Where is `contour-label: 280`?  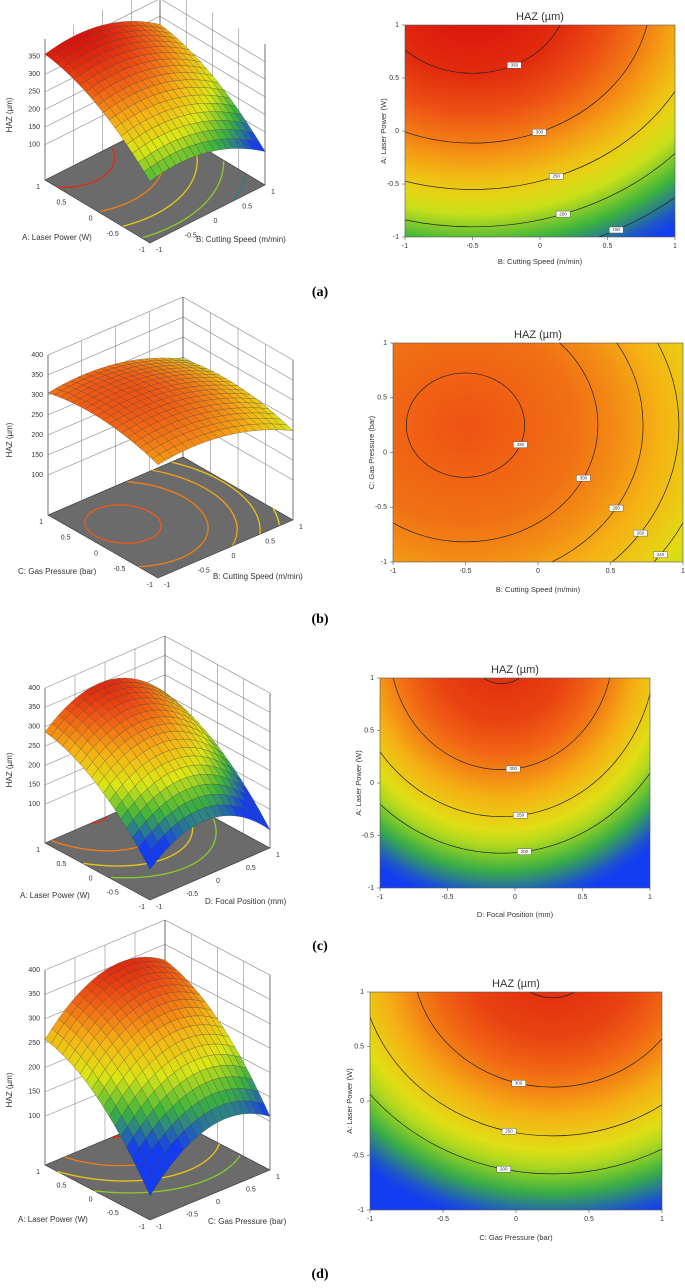
contour-label: 280 is located at coordinates (616, 507).